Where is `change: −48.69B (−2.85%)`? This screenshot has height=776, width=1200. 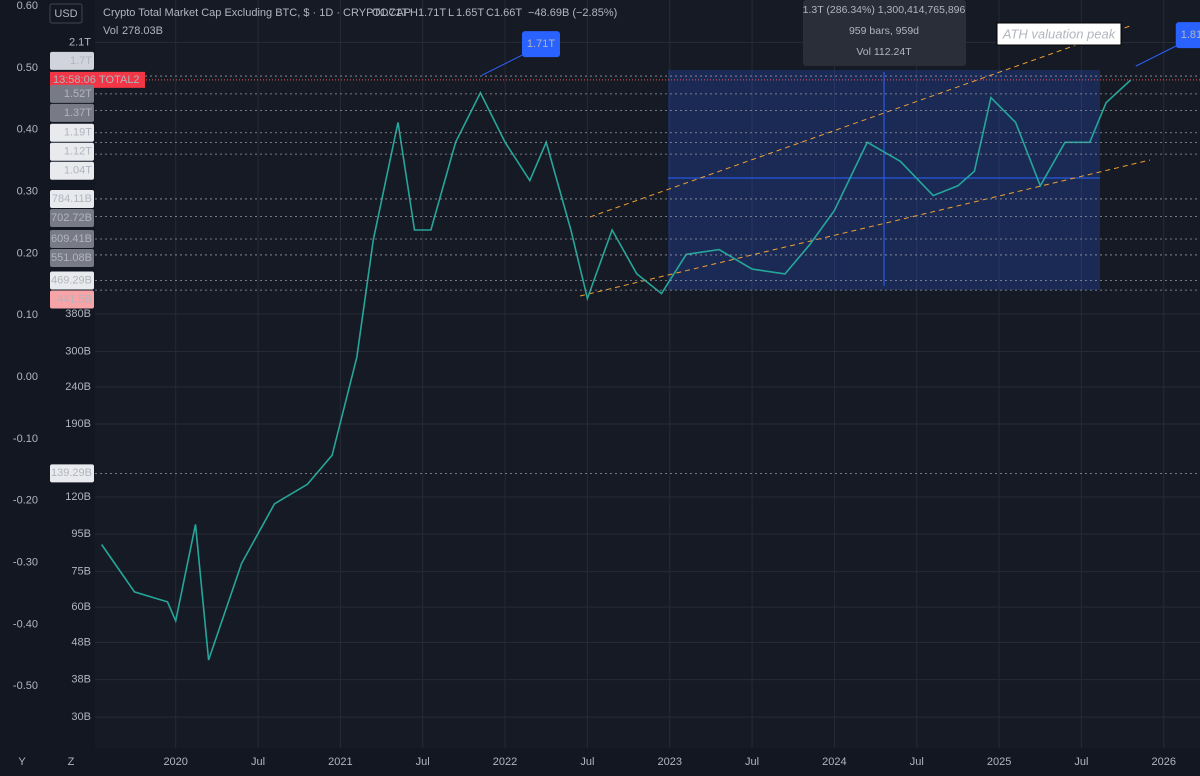
change: −48.69B (−2.85%) is located at coordinates (572, 13).